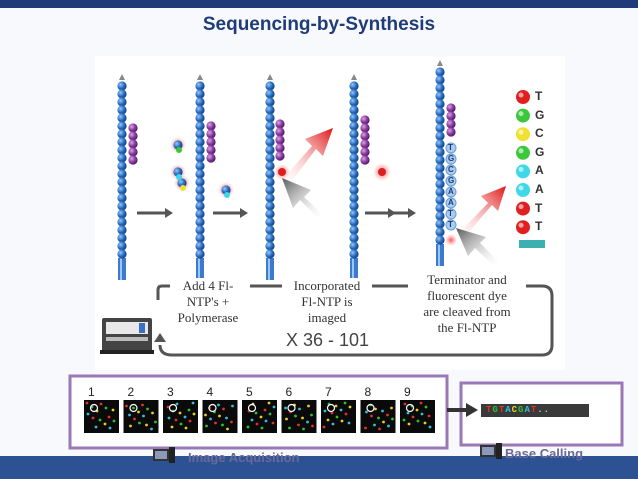 The height and width of the screenshot is (479, 638). What do you see at coordinates (523, 152) in the screenshot?
I see `legend-dot-g` at bounding box center [523, 152].